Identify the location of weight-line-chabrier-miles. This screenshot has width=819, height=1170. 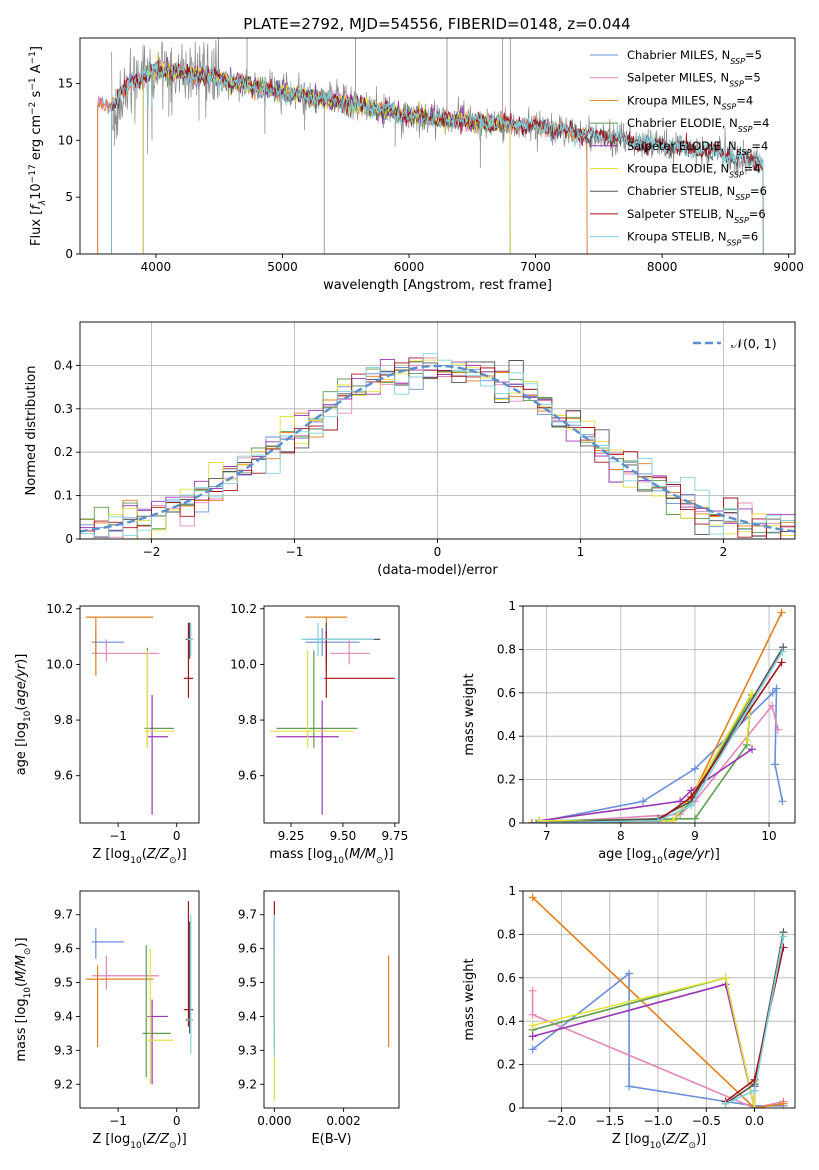
(658, 1039).